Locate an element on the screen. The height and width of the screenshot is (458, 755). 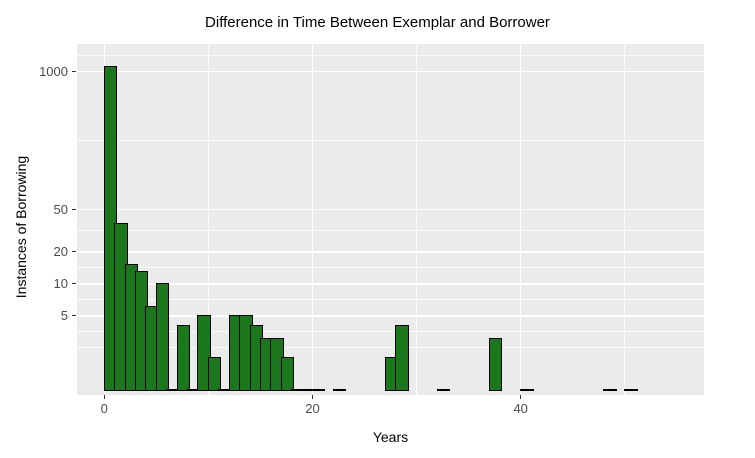
x-axis-title: Years is located at coordinates (390, 437).